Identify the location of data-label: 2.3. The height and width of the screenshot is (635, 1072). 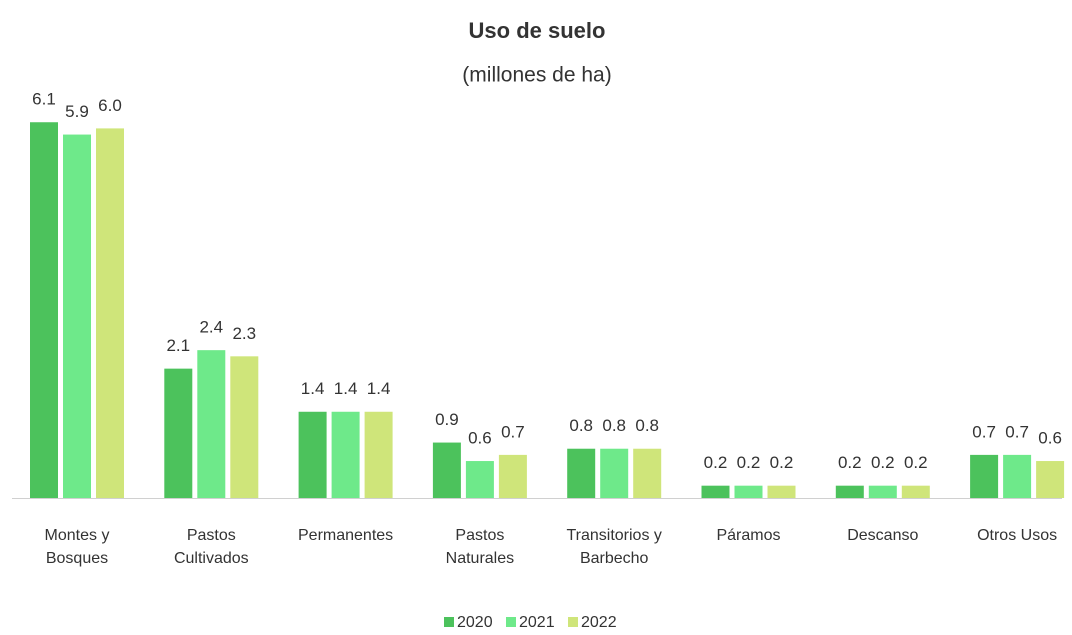
(244, 333).